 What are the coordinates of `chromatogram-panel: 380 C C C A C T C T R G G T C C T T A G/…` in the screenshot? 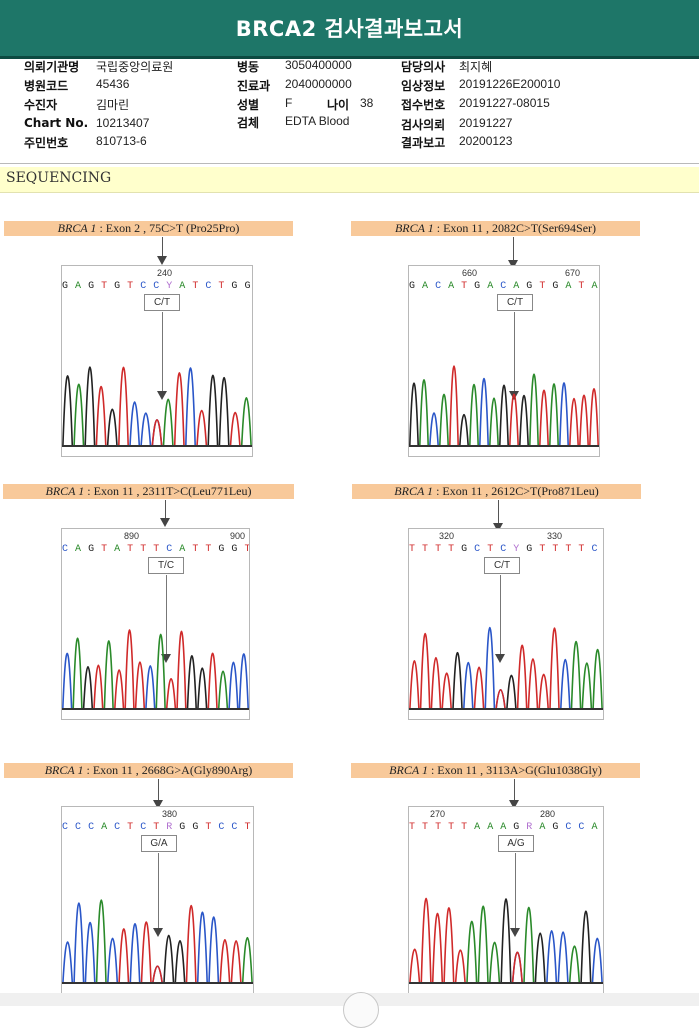 It's located at (157, 900).